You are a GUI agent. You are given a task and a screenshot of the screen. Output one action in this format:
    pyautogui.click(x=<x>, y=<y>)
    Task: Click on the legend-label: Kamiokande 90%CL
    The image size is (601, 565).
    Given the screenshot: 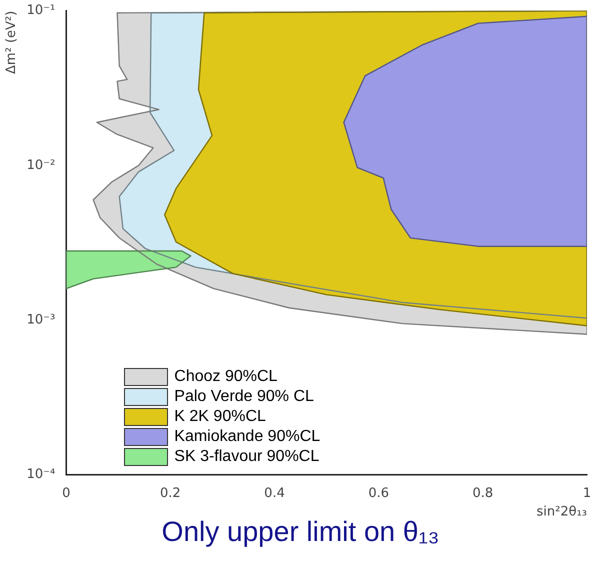 What is the action you would take?
    pyautogui.click(x=247, y=437)
    